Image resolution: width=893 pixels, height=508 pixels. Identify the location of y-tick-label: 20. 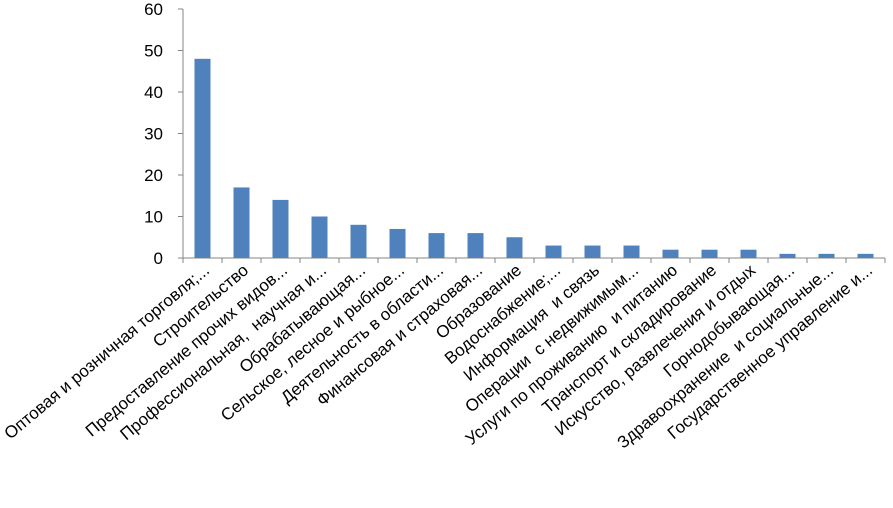
(153, 175).